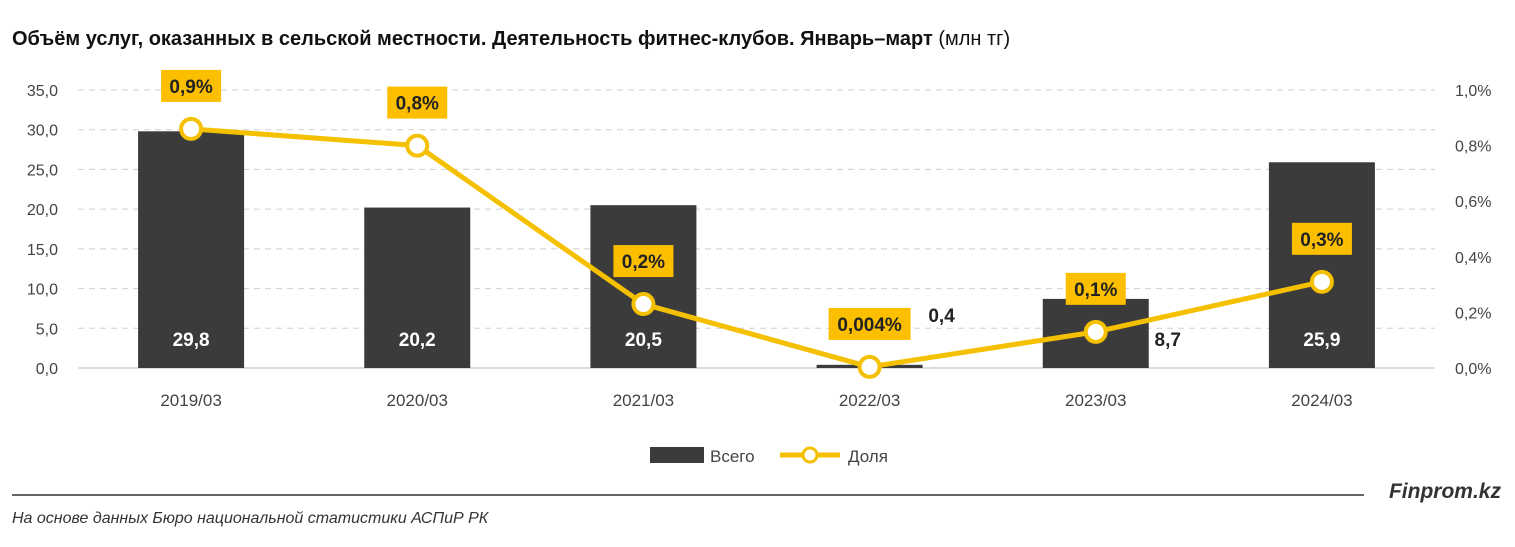 Image resolution: width=1515 pixels, height=547 pixels. What do you see at coordinates (1473, 313) in the screenshot?
I see `right-tick-label: 0,2%` at bounding box center [1473, 313].